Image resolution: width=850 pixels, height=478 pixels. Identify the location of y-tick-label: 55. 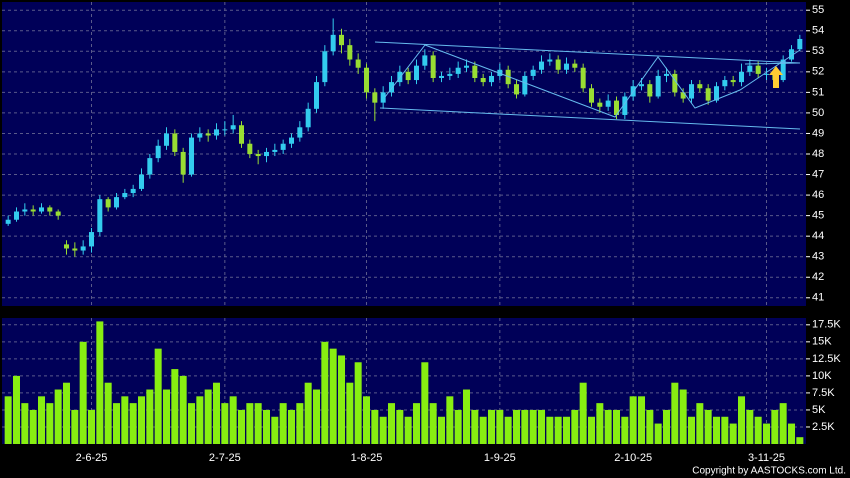
(818, 10).